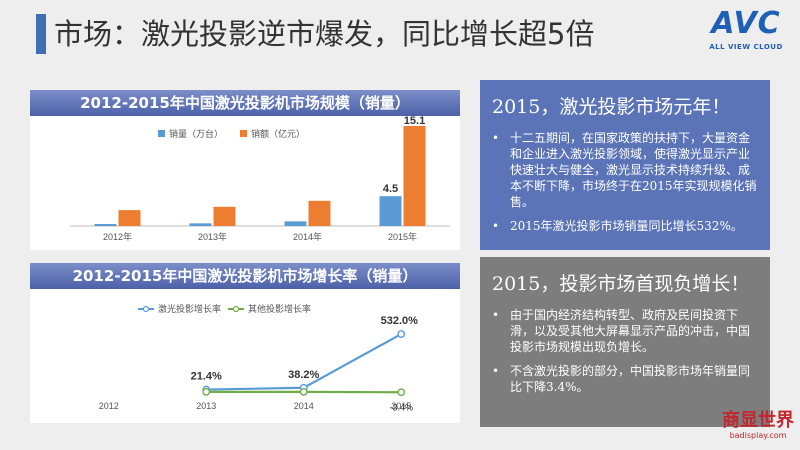 Image resolution: width=800 pixels, height=450 pixels. Describe the element at coordinates (245, 276) in the screenshot. I see `growth-rate-chart-title: 2012-2015年中国激光投影机市场增长率（销量）` at that location.